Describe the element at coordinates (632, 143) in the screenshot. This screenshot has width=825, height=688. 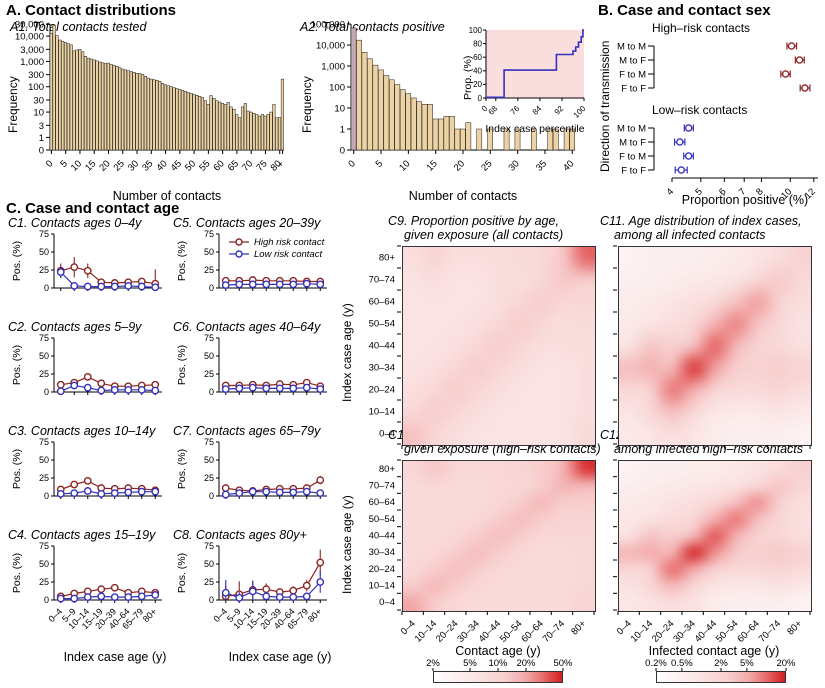
I see `svg-text: M to F` at that location.